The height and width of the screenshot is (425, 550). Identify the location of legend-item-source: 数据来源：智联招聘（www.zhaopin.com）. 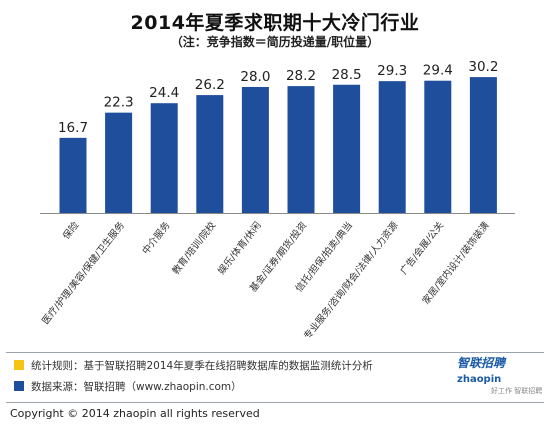
(128, 386).